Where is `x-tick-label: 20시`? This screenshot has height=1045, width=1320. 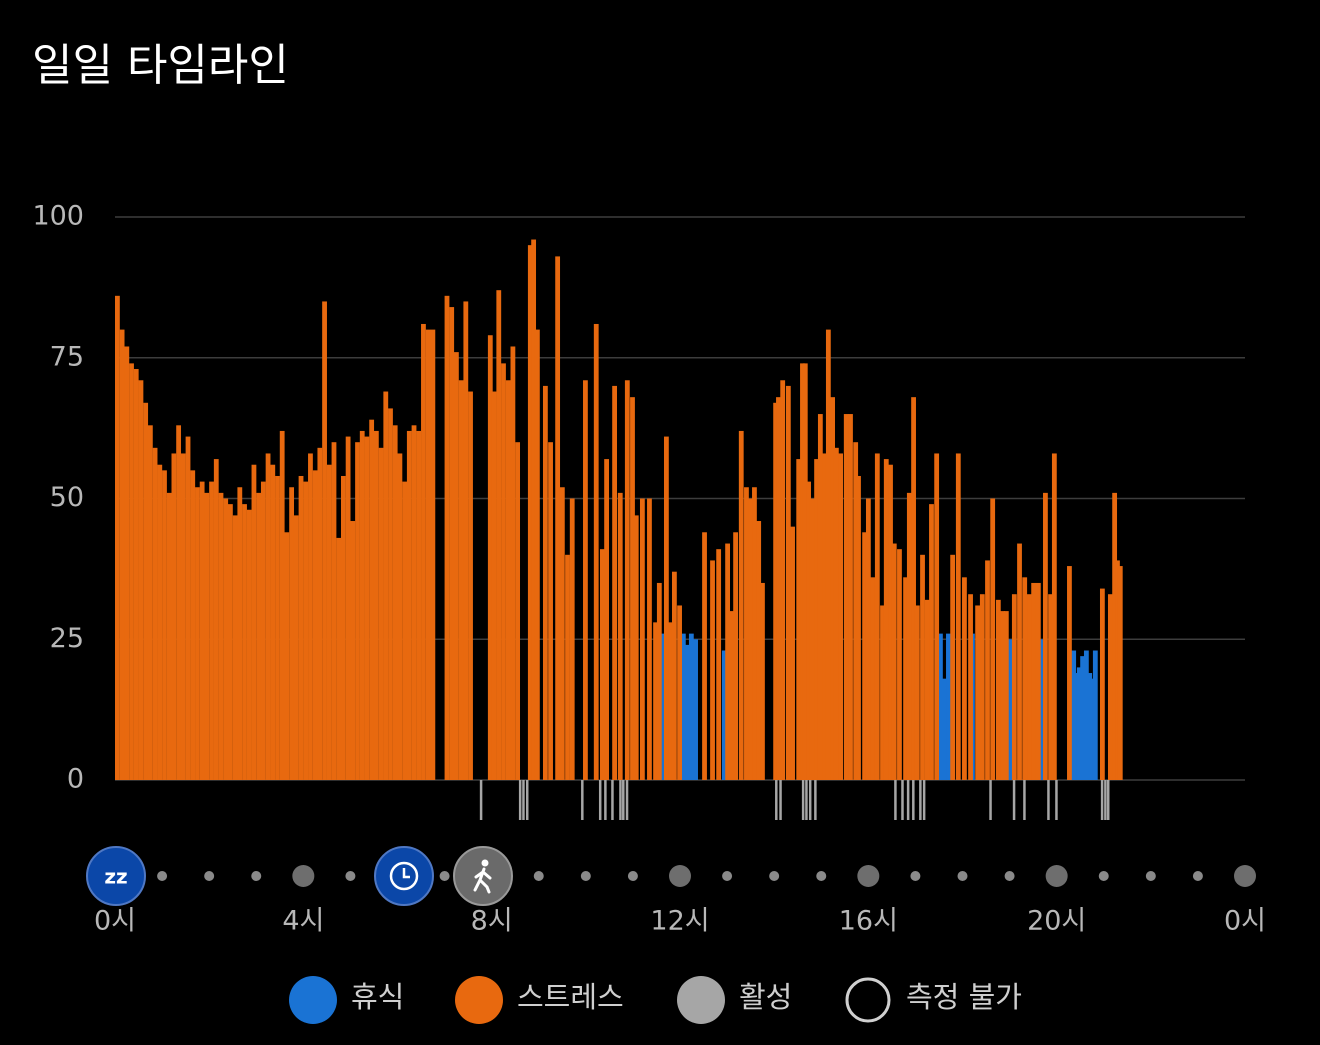
x-tick-label: 20시 is located at coordinates (1056, 921).